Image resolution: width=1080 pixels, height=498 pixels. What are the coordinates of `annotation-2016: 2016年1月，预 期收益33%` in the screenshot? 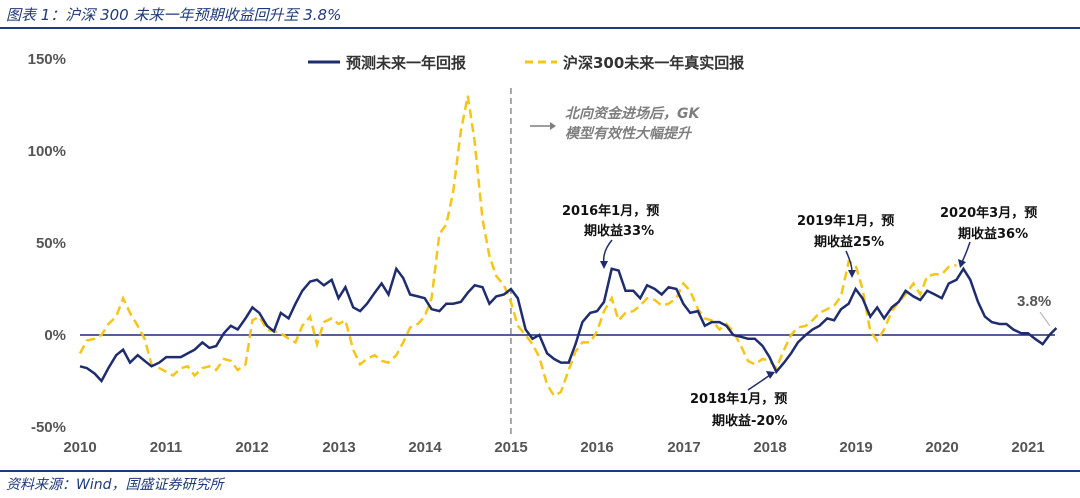 It's located at (610, 236).